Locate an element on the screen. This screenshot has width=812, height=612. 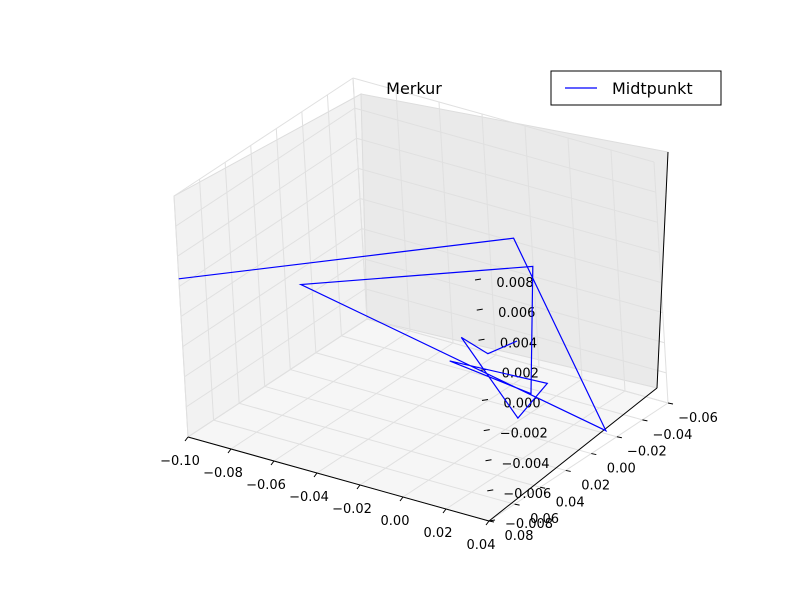
z-axis-line is located at coordinates (662, 270).